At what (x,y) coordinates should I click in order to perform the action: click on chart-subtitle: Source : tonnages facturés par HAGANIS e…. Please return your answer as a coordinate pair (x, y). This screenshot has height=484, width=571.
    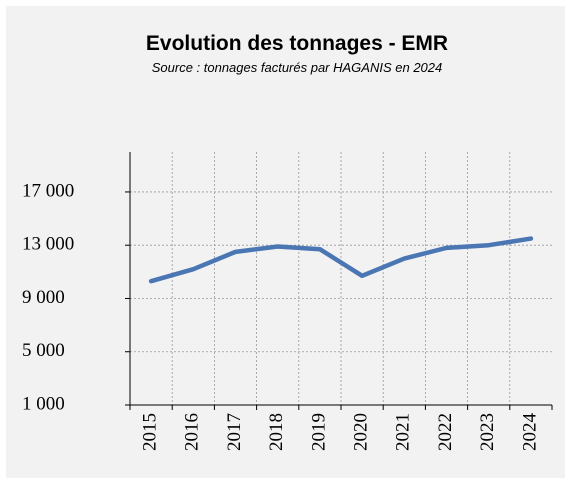
    Looking at the image, I should click on (297, 67).